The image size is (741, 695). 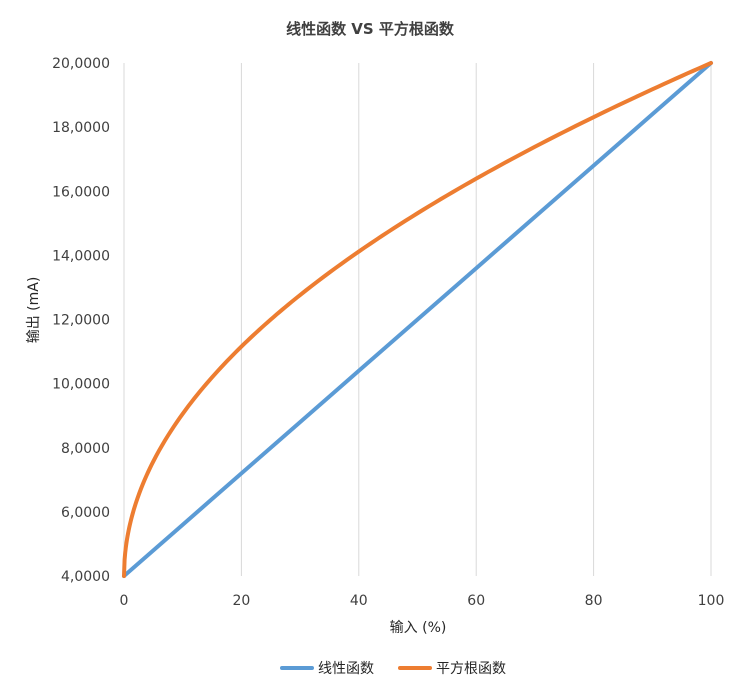 What do you see at coordinates (471, 669) in the screenshot?
I see `legend-label: 平方根函数` at bounding box center [471, 669].